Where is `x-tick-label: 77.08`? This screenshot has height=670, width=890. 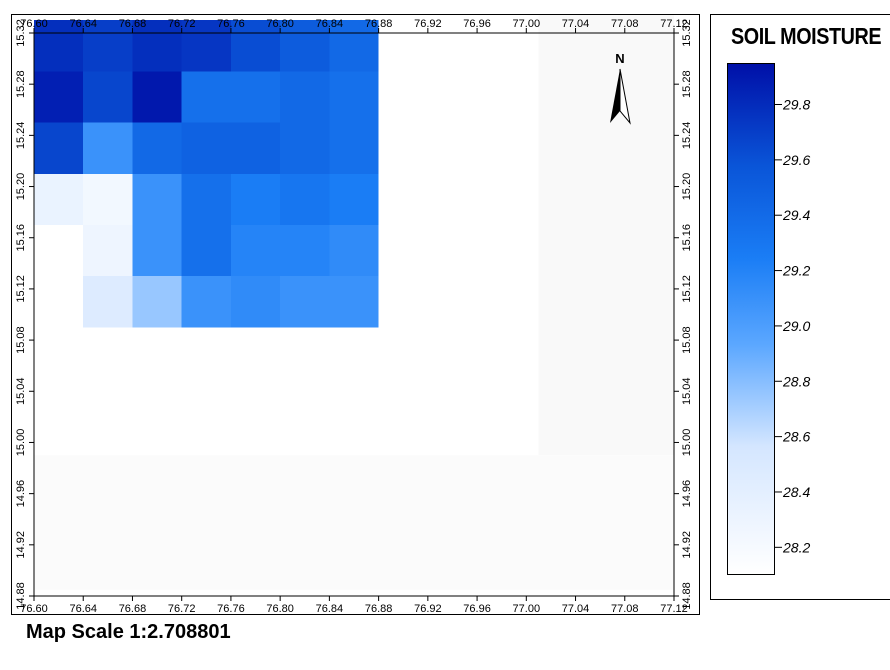
x-tick-label: 77.08 is located at coordinates (625, 609).